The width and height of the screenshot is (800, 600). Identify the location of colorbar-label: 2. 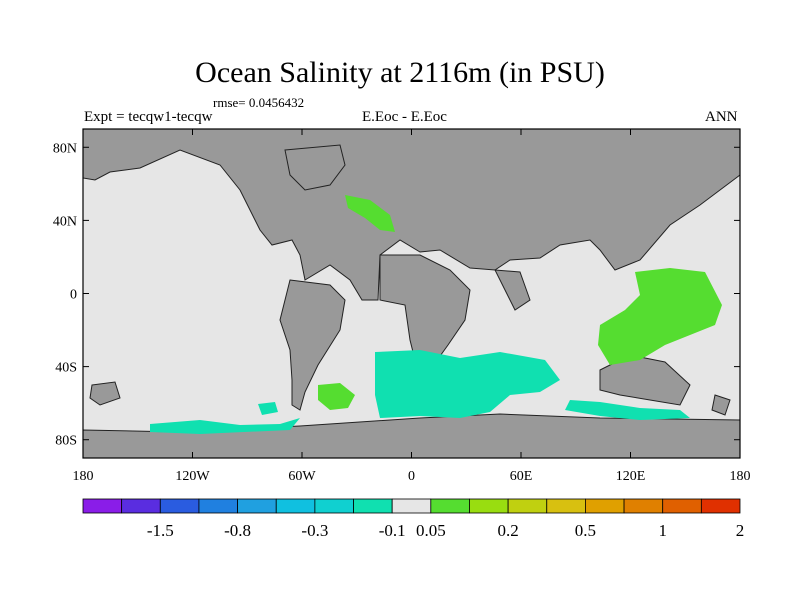
(740, 530).